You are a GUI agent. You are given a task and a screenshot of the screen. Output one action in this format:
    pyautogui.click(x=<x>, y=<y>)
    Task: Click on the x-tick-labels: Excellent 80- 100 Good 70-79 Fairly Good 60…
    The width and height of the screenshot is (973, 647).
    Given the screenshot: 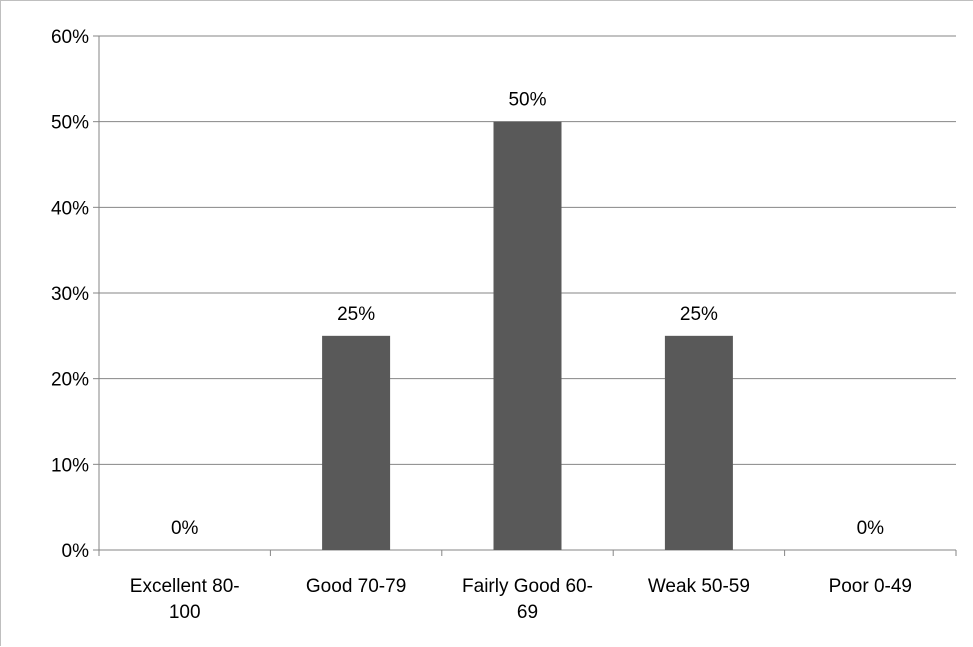 What is the action you would take?
    pyautogui.click(x=521, y=599)
    